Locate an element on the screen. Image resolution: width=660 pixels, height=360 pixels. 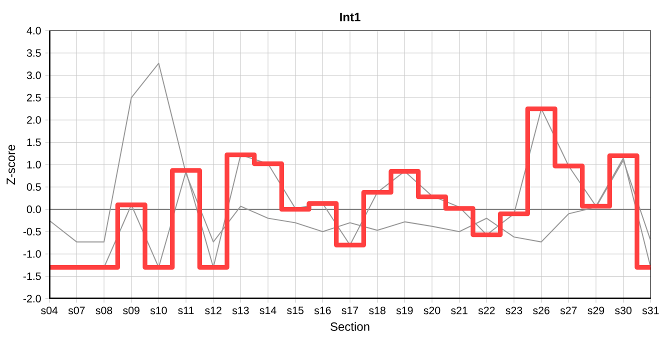
x-tick-label: s30 is located at coordinates (623, 310).